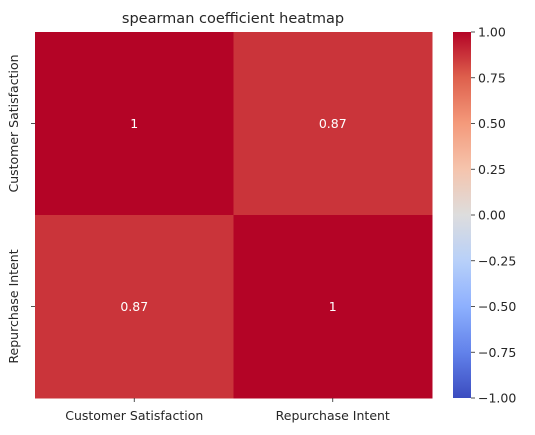 This screenshot has width=535, height=435. I want to click on colorbar-ticks: 1.00 0.75 0.50 0.25 0.00 −0.25 −0.50 −0.75 −1.00, so click(493, 215).